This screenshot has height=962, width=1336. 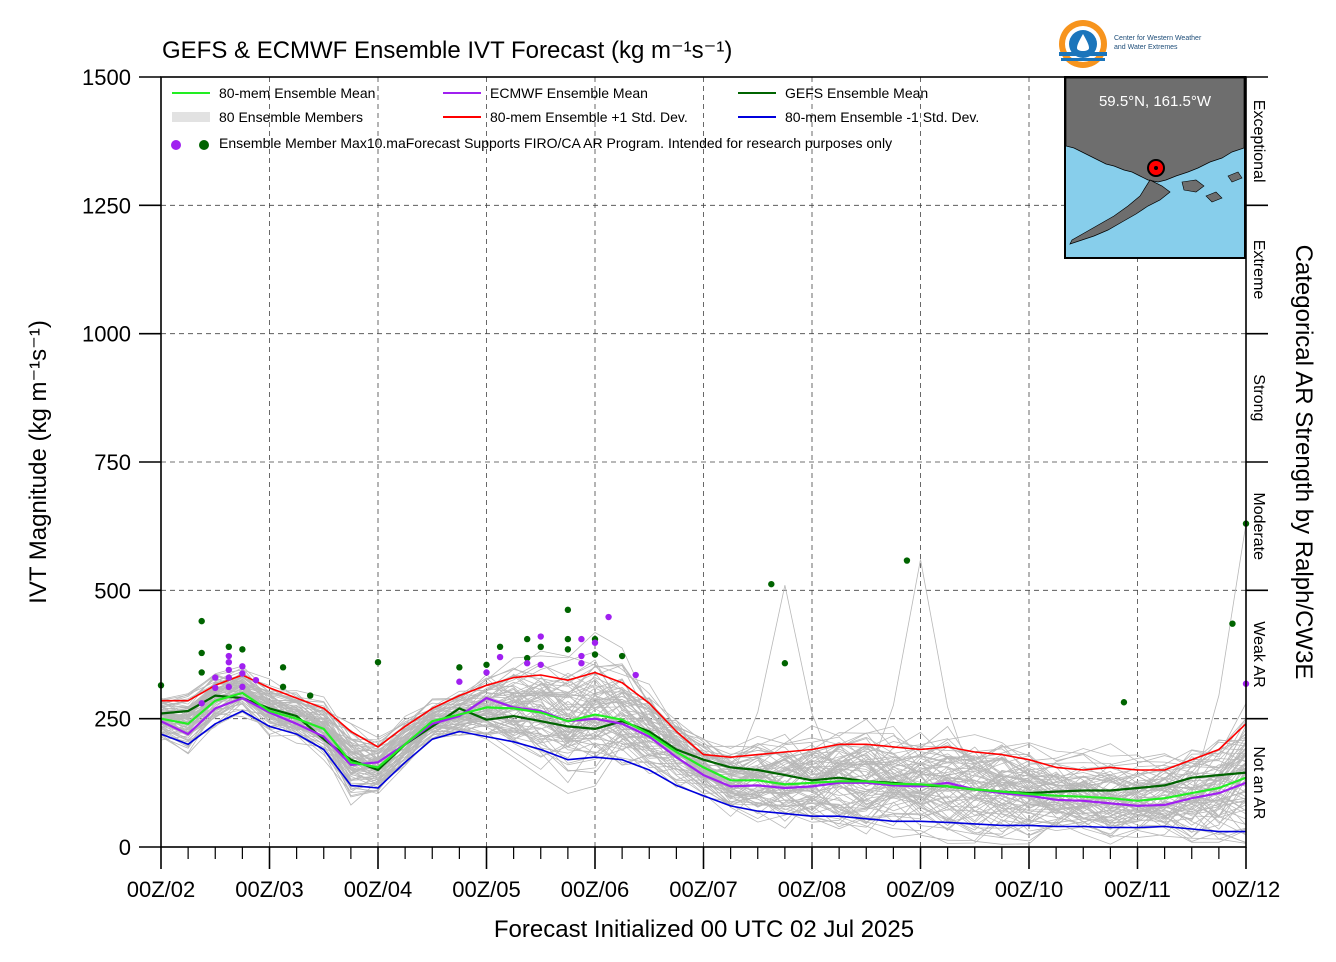 What do you see at coordinates (106, 205) in the screenshot?
I see `y-tick-label: 1250` at bounding box center [106, 205].